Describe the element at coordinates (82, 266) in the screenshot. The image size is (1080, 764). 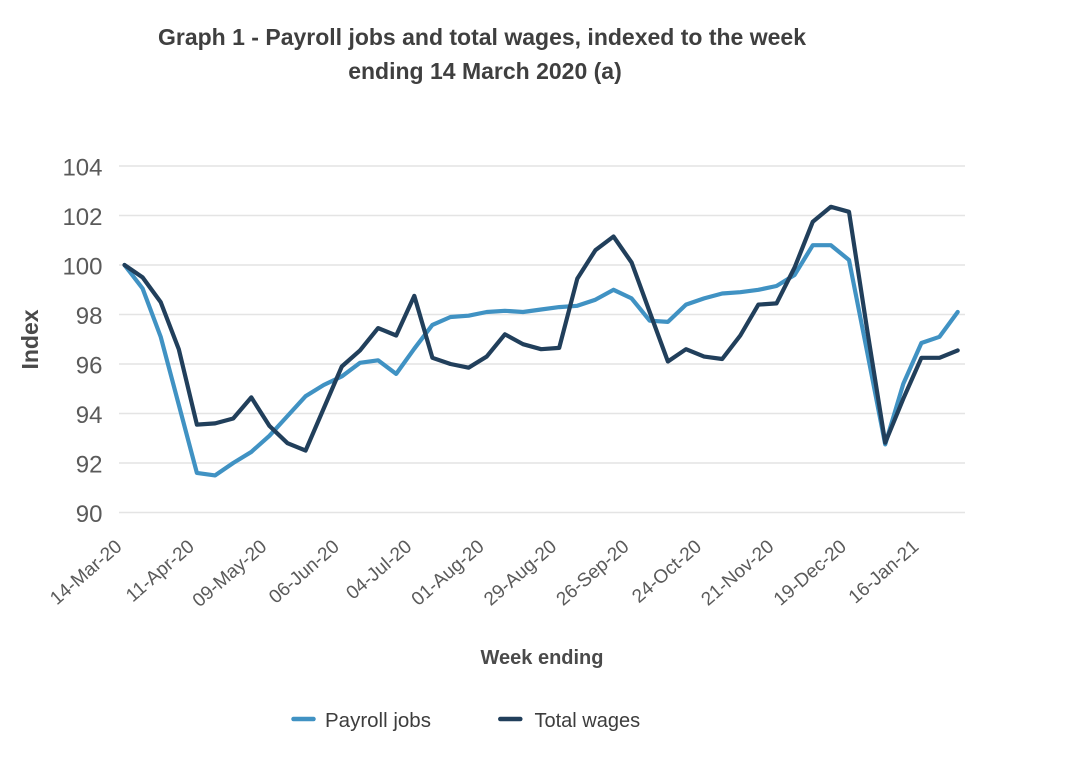
I see `svg-text: 100` at that location.